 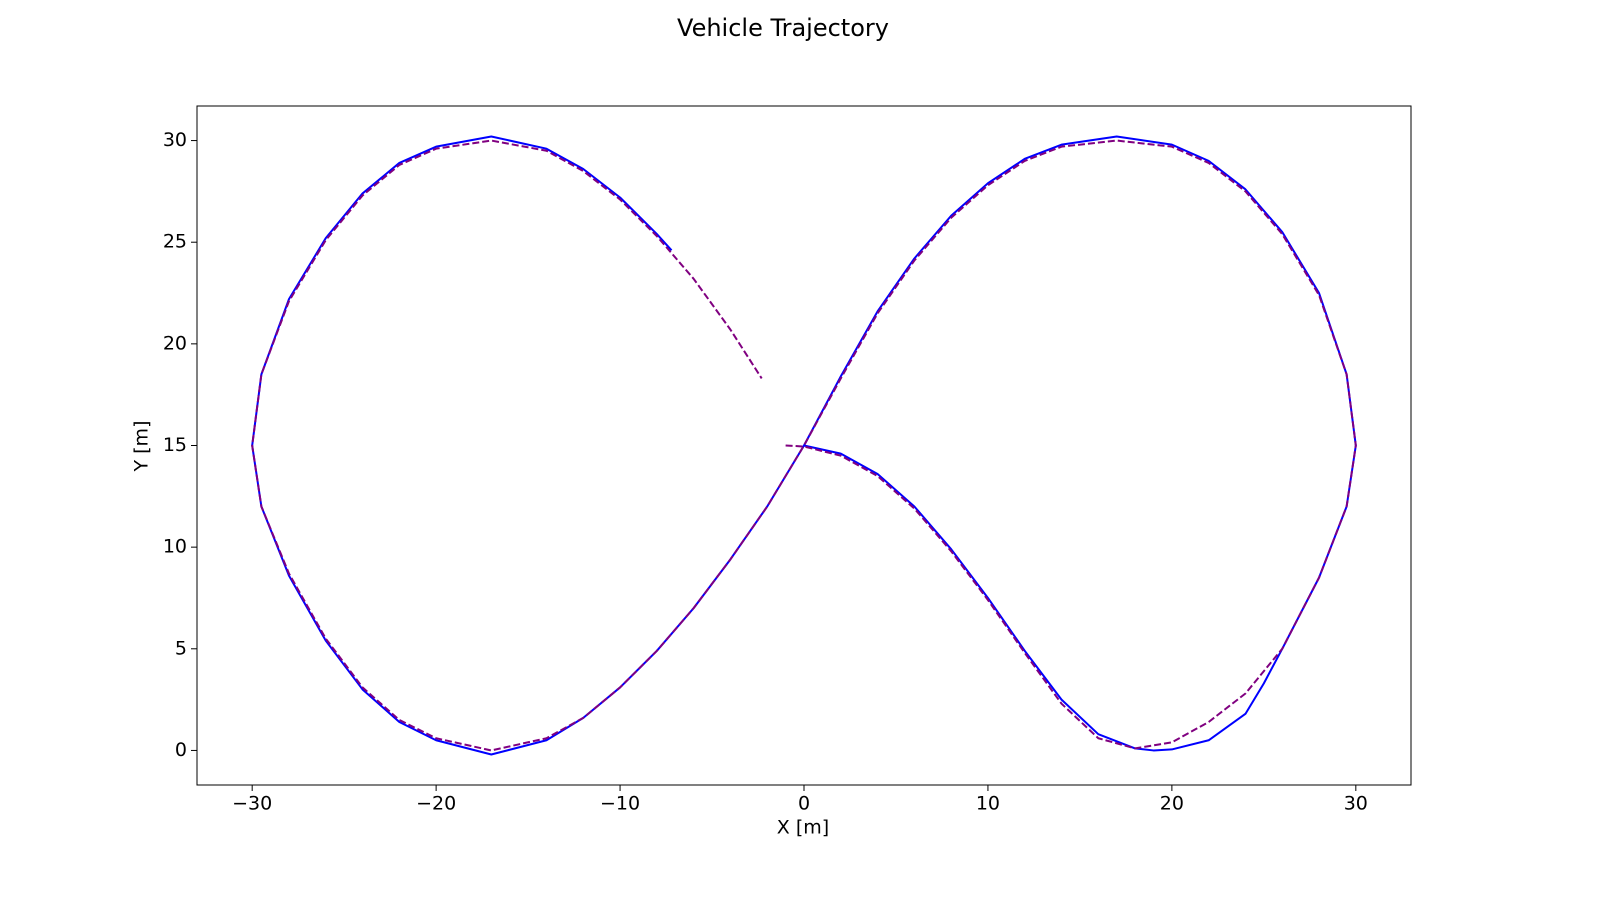 I want to click on y-tick-label: 20, so click(x=175, y=343).